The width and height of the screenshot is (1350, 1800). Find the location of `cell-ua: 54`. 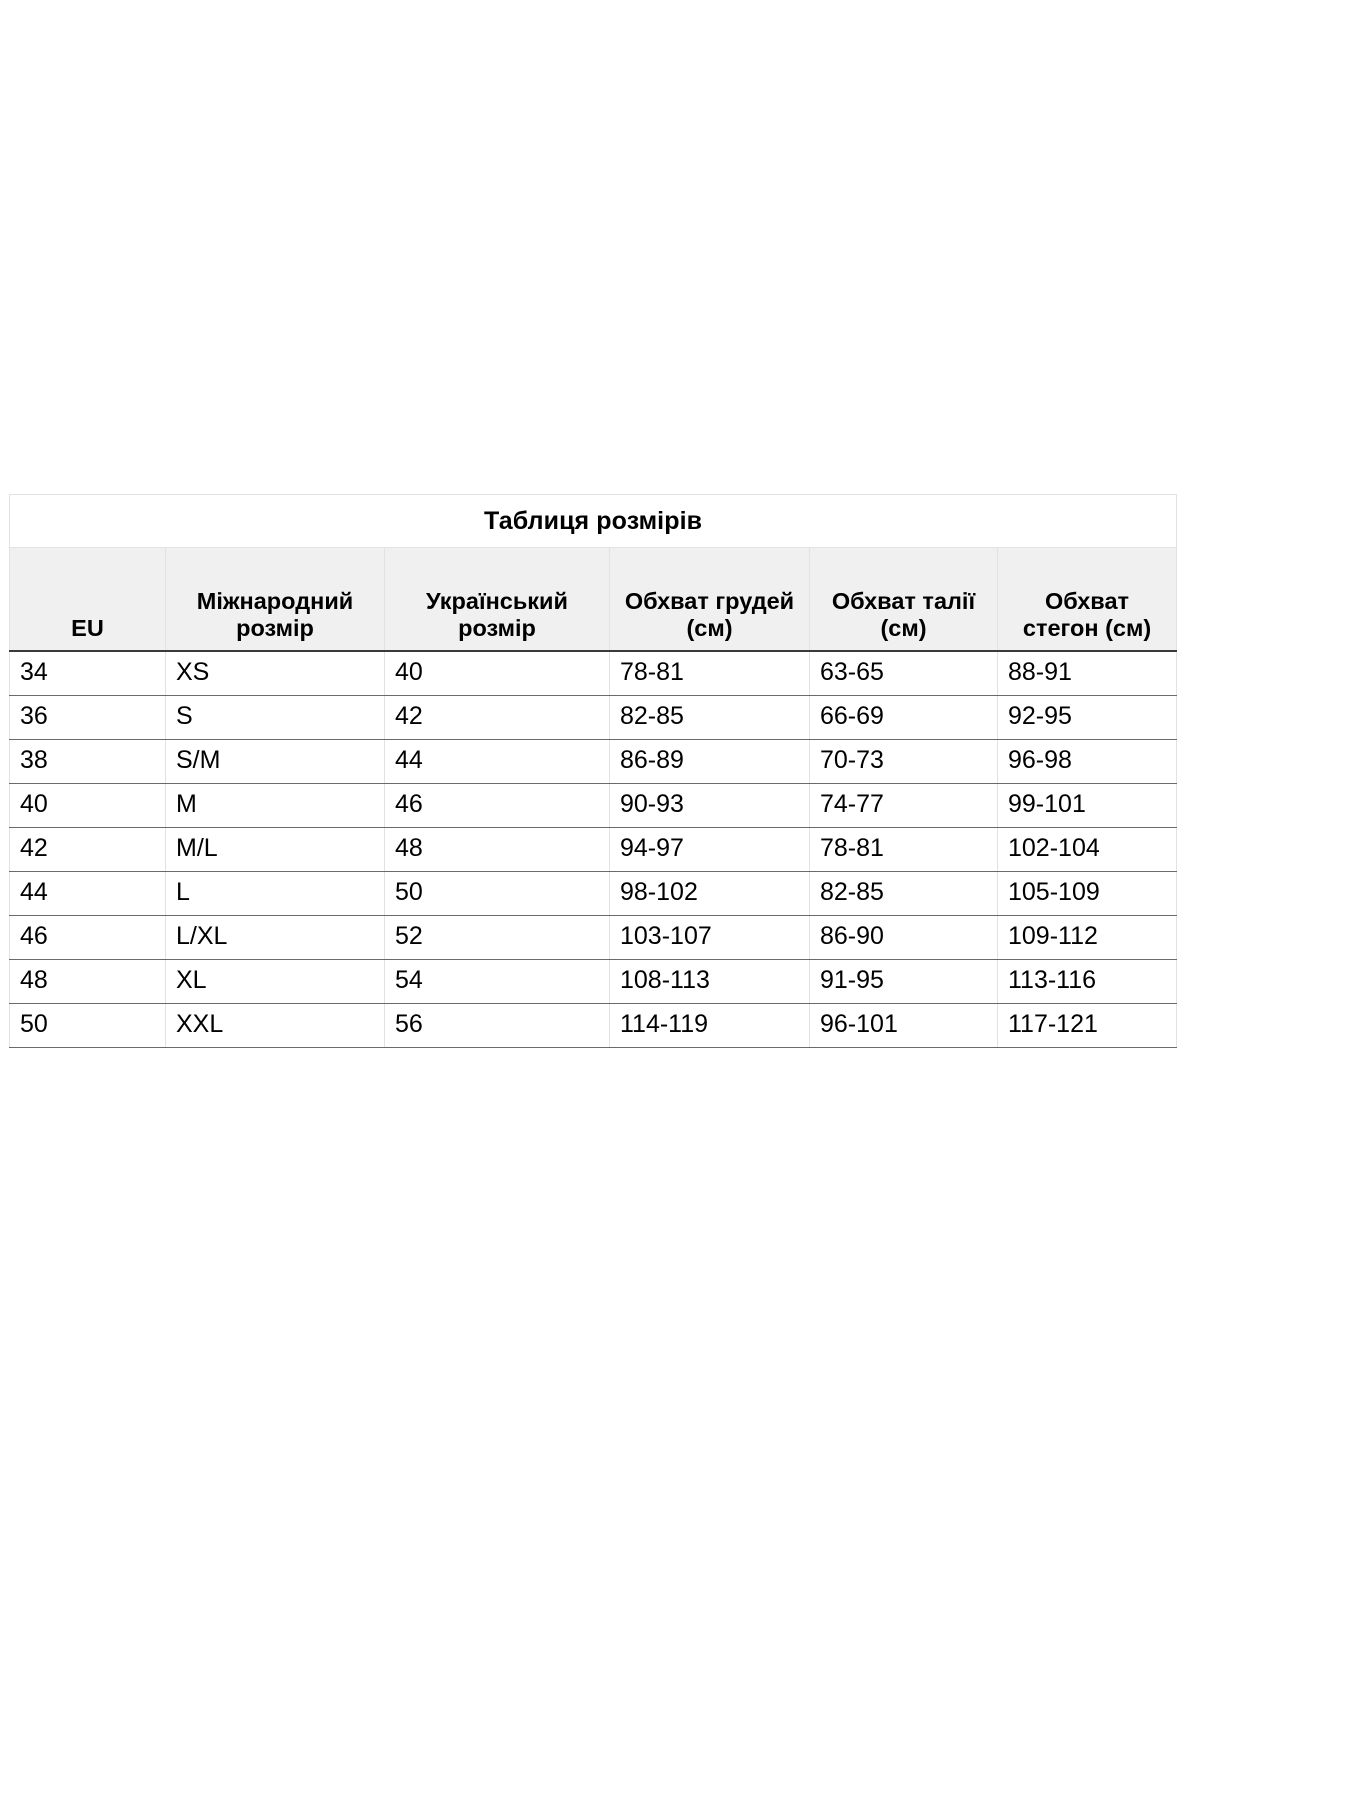

cell-ua: 54 is located at coordinates (497, 981).